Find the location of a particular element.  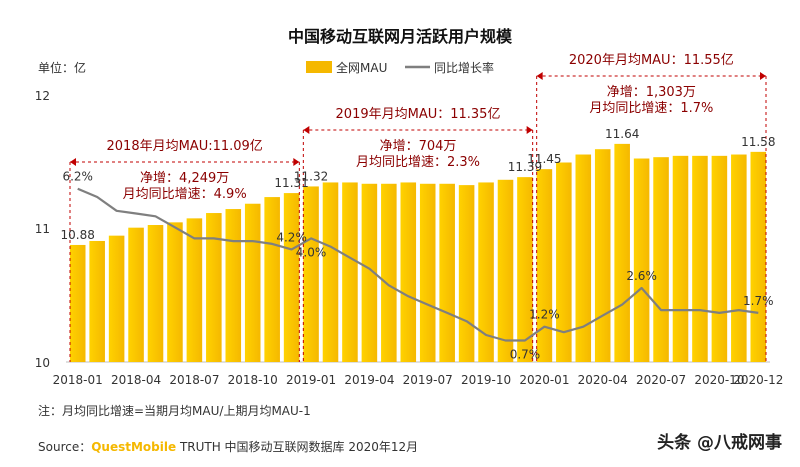

bar-data-label: 11.58 is located at coordinates (758, 142).